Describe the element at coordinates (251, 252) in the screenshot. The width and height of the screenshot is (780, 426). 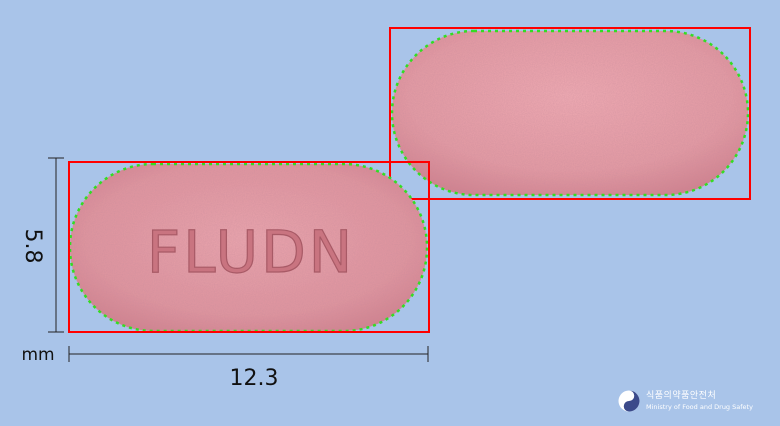
I see `pill-imprint: FLUDN` at that location.